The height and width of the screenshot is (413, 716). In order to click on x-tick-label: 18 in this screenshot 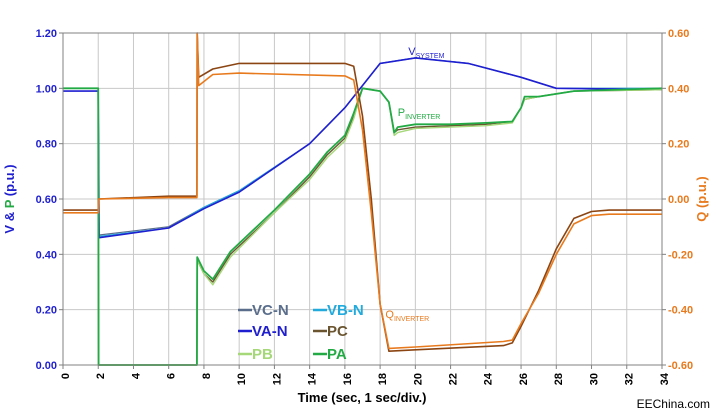, I will do `click(383, 379)`.